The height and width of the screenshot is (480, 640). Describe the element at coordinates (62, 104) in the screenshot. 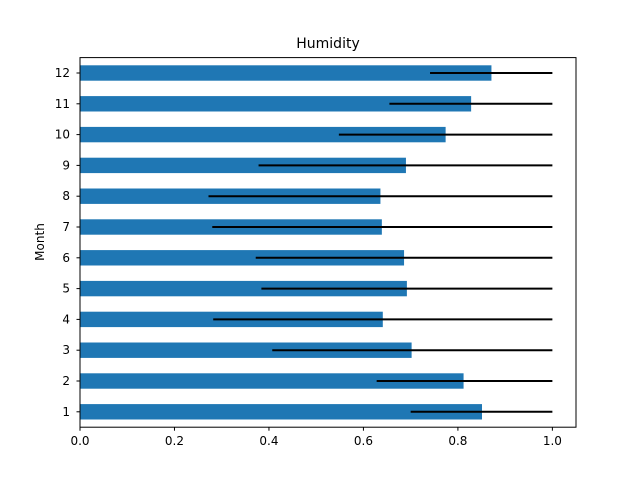

I see `y-tick-label: 11` at that location.